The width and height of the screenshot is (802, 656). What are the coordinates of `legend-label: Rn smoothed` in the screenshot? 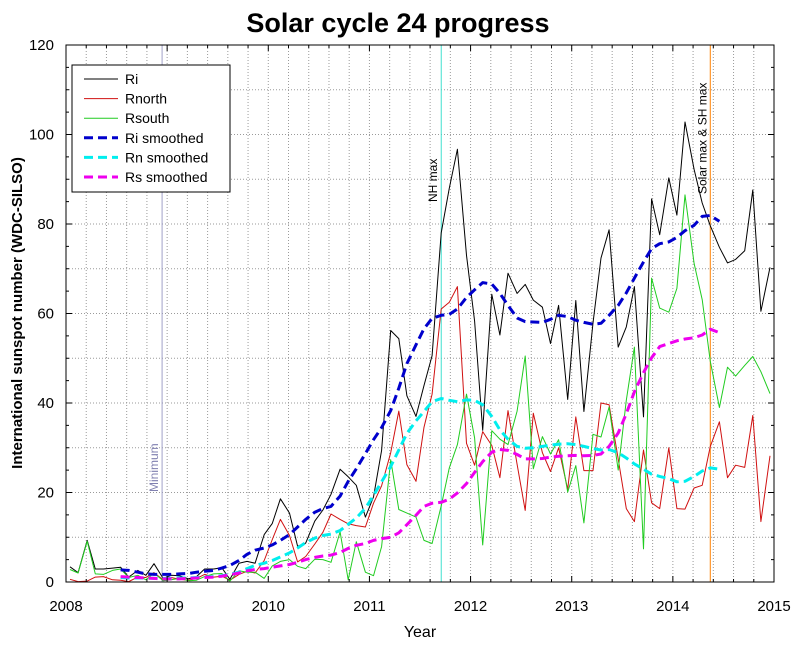 It's located at (166, 157).